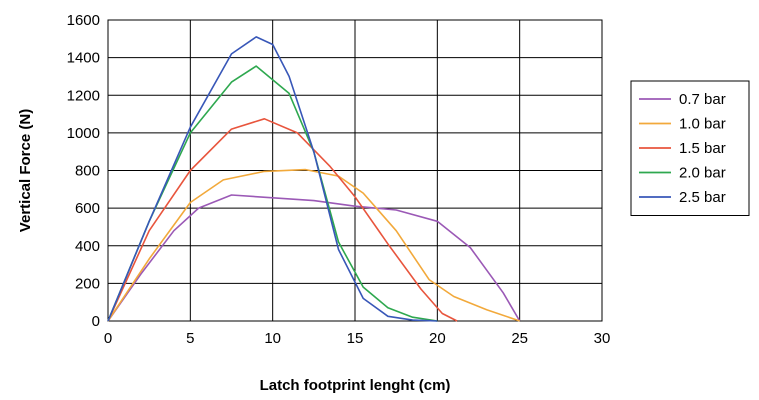  Describe the element at coordinates (87, 283) in the screenshot. I see `y-tick-label: 200` at that location.